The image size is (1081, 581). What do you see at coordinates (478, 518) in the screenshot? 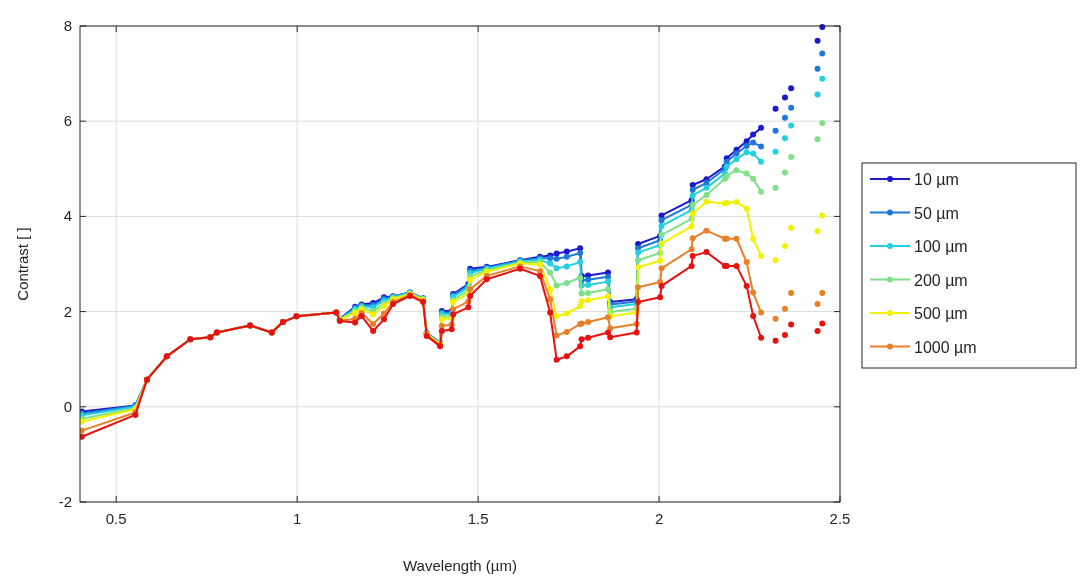
I see `x-tick-label: 1.5` at bounding box center [478, 518].